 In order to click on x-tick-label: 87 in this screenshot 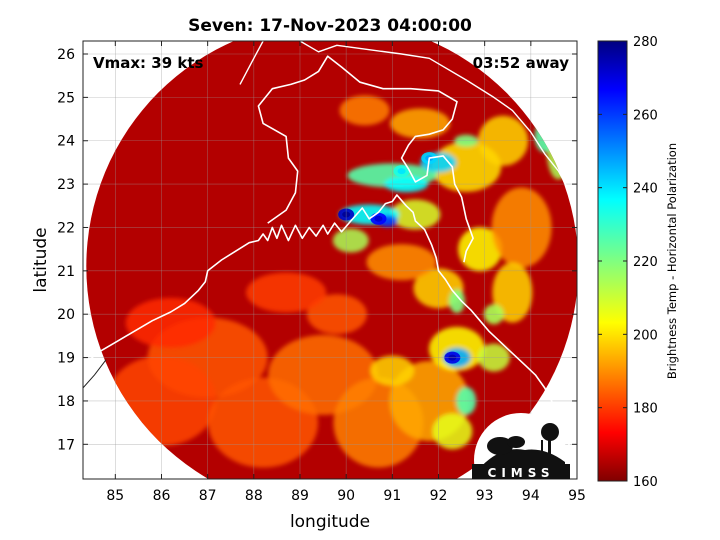, I will do `click(208, 496)`.